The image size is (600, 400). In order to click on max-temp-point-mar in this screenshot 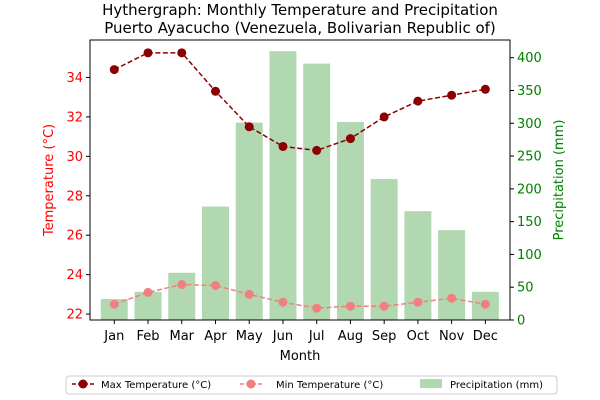, I will do `click(182, 53)`.